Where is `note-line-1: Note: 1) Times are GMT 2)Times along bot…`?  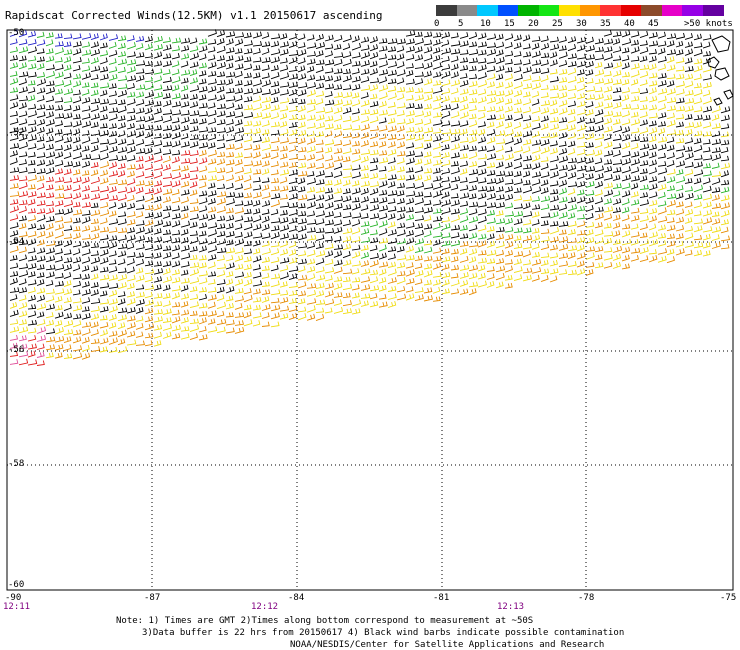 note-line-1: Note: 1) Times are GMT 2)Times along bot… is located at coordinates (325, 621).